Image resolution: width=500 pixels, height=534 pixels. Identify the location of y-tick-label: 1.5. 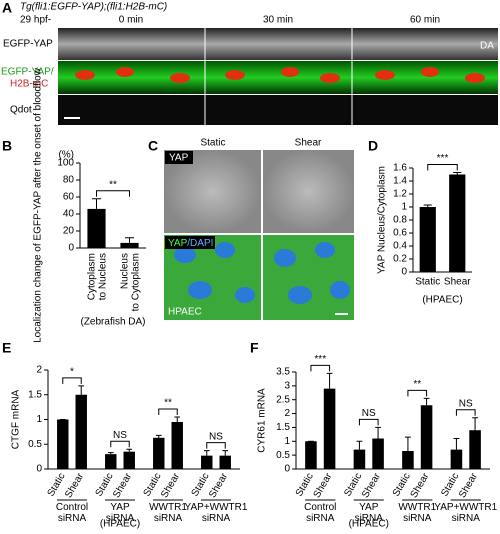
(283, 427).